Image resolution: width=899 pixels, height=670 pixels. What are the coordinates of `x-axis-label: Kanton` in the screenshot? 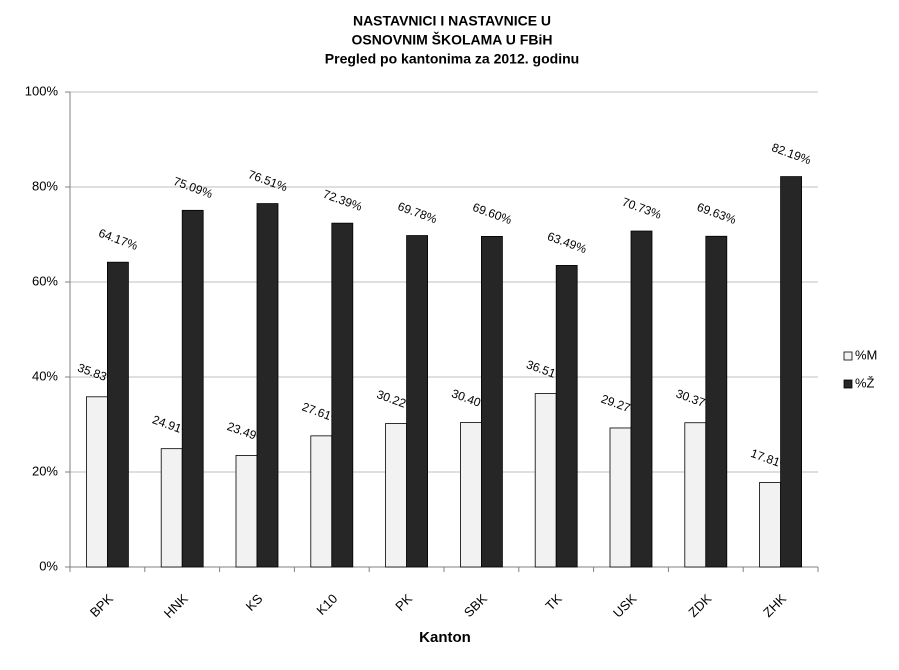 It's located at (445, 637).